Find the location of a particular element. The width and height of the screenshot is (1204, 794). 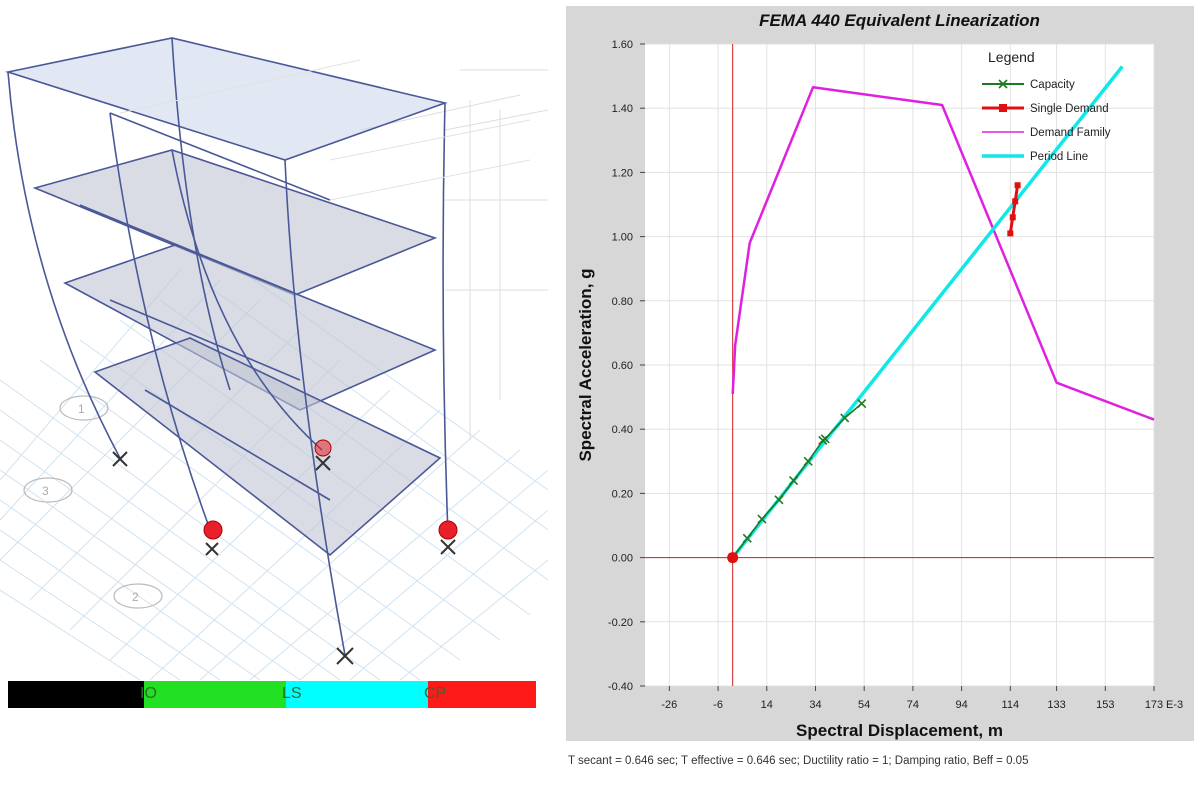

x-tick-label: 54 is located at coordinates (864, 705).